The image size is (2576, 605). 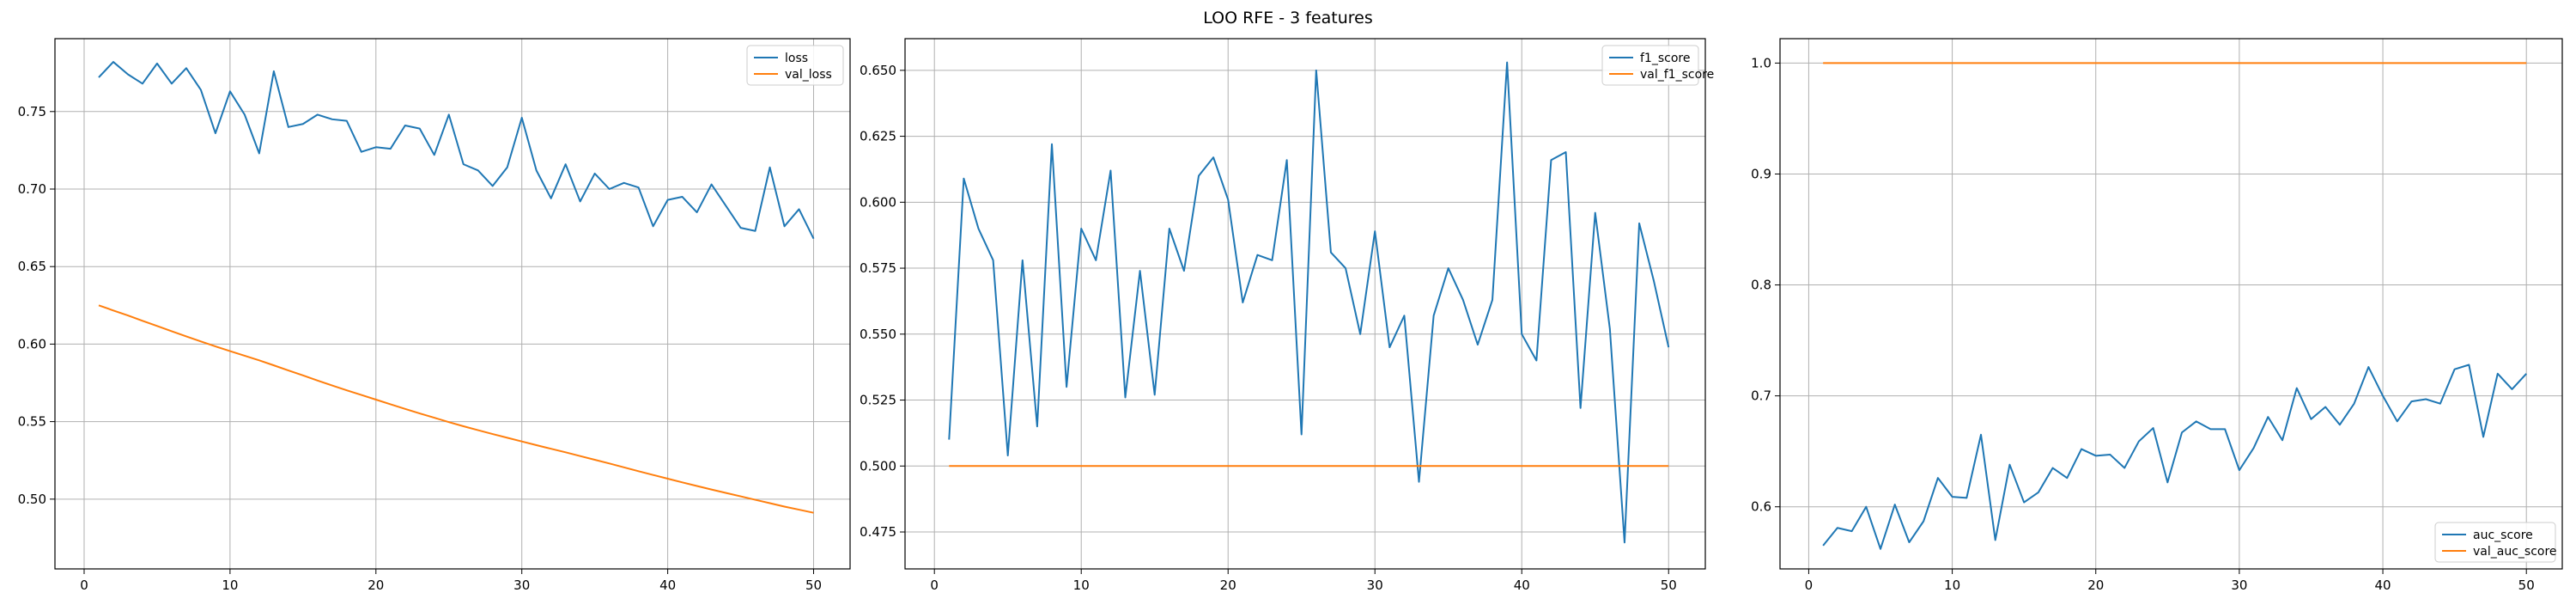 I want to click on y-tick-label: 0.7, so click(x=1761, y=396).